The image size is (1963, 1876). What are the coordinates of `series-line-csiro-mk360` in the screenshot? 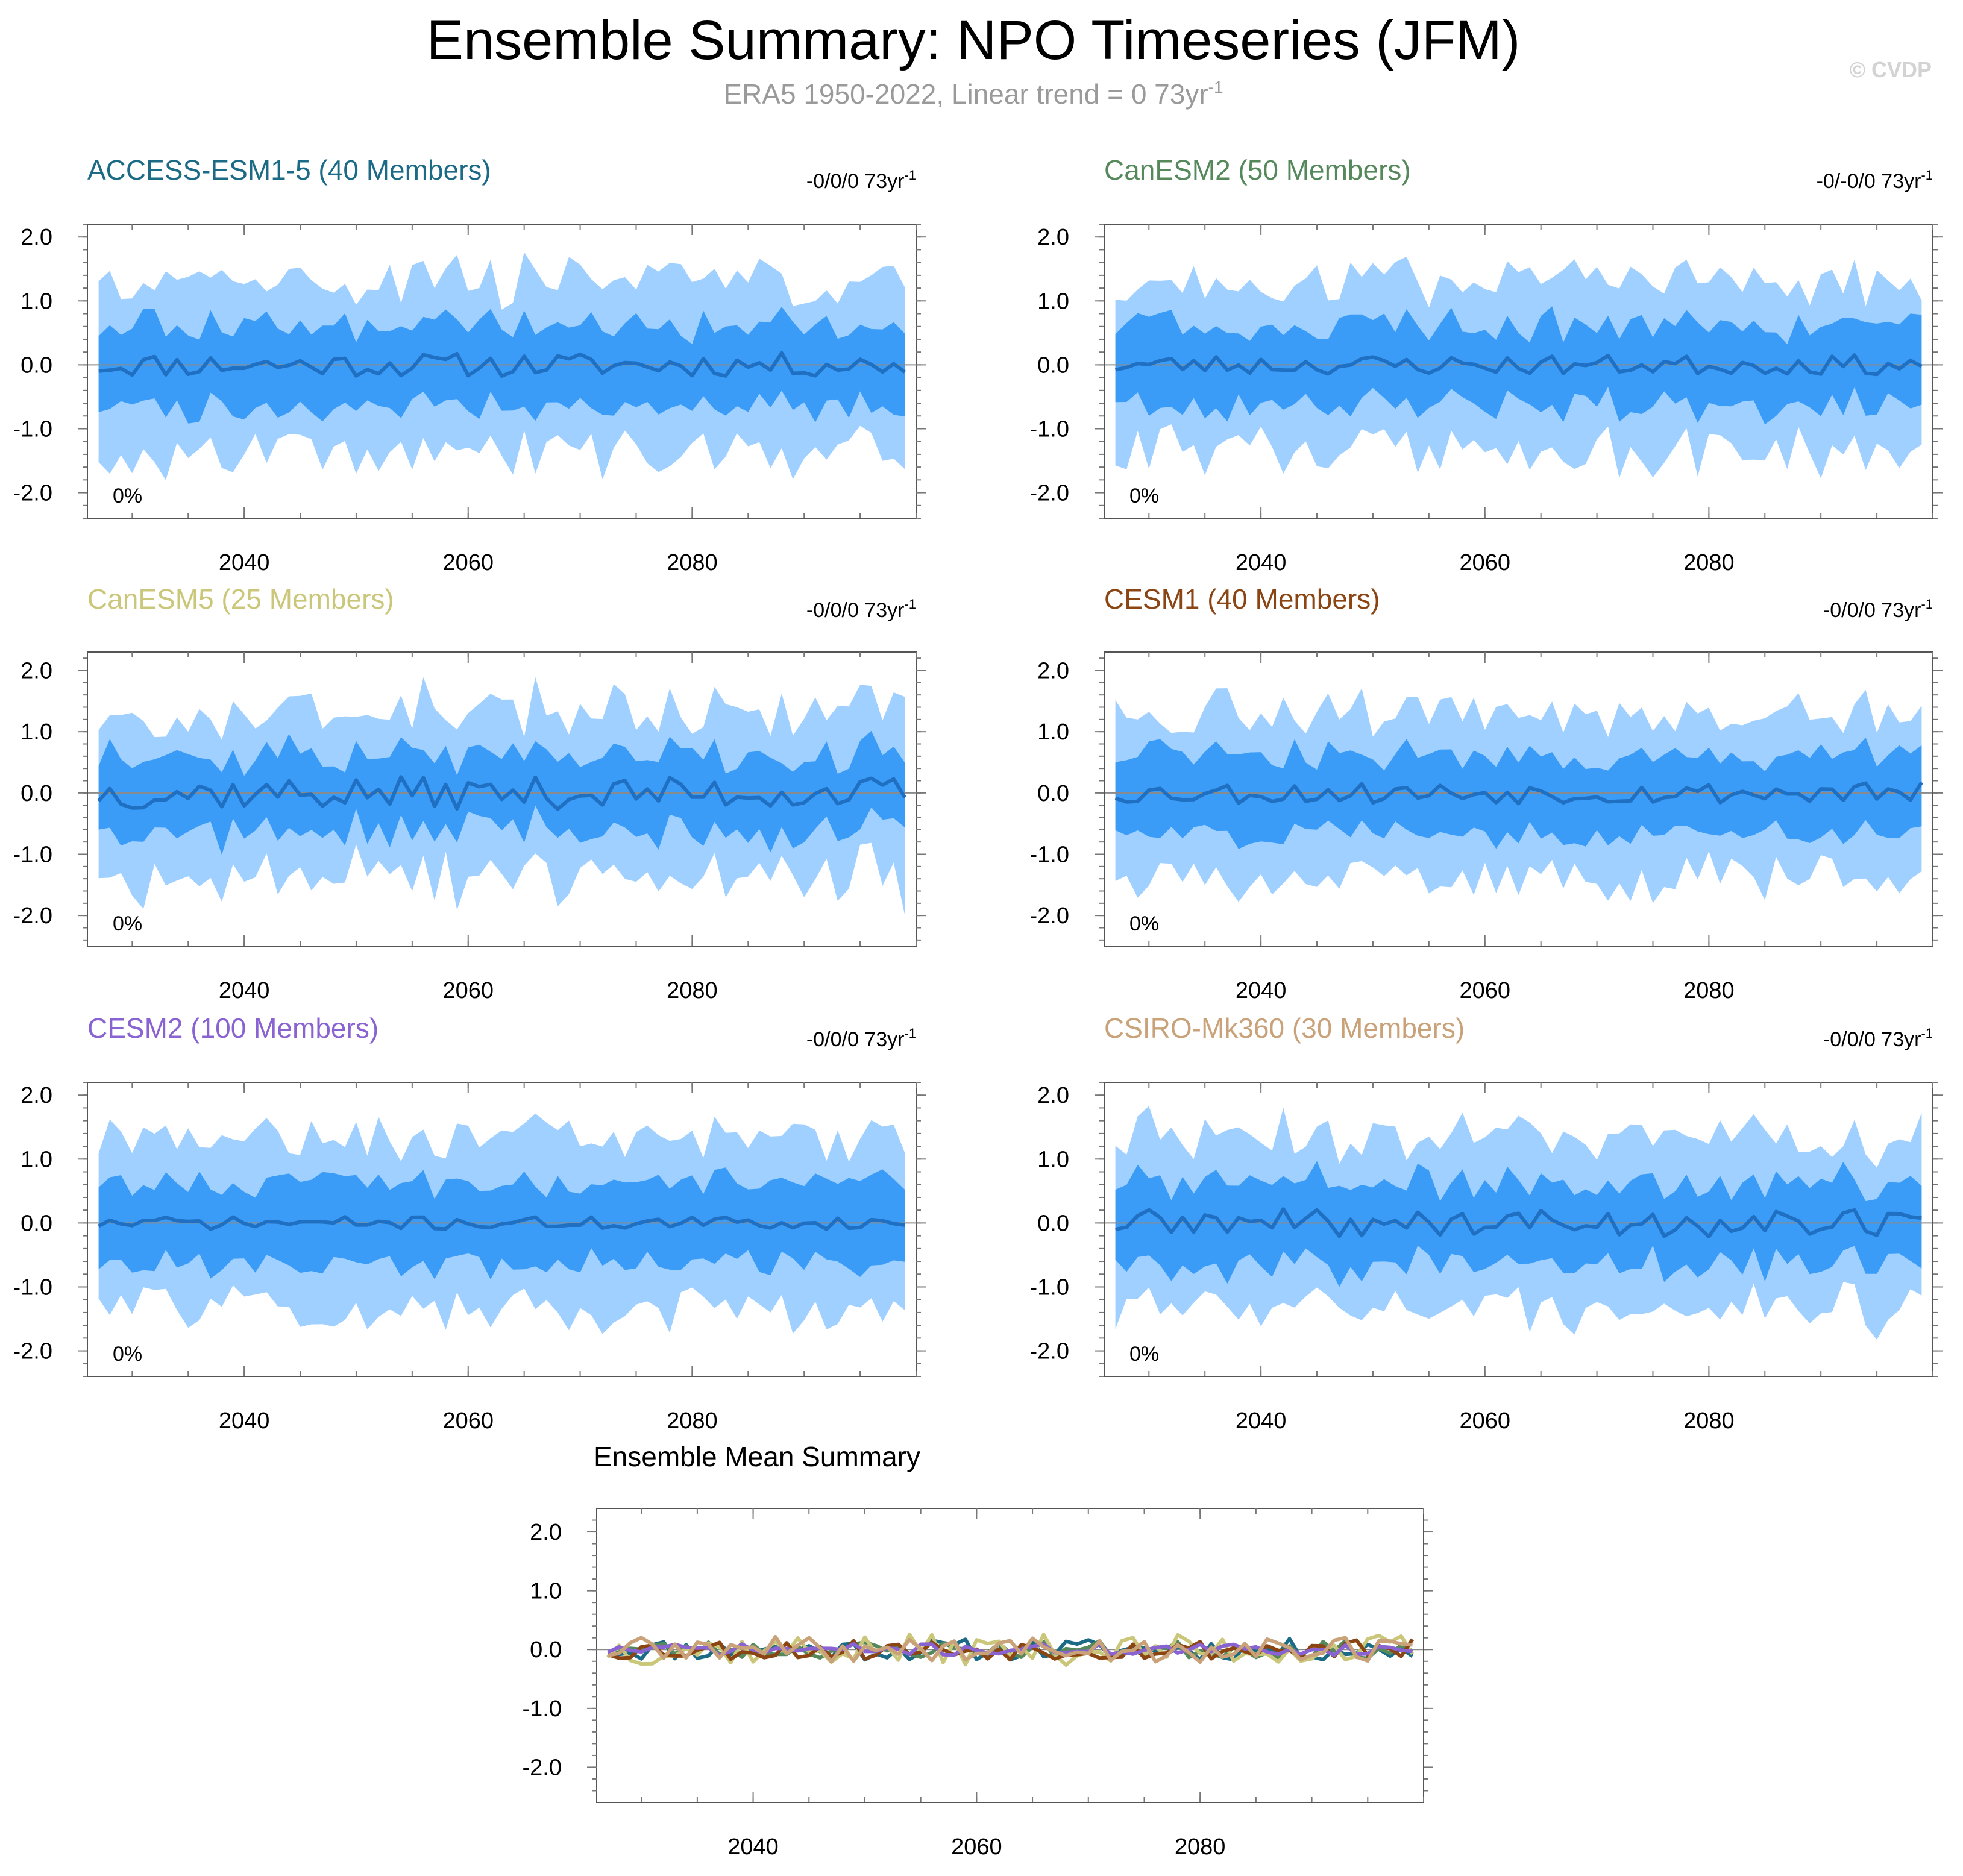 It's located at (1010, 1649).